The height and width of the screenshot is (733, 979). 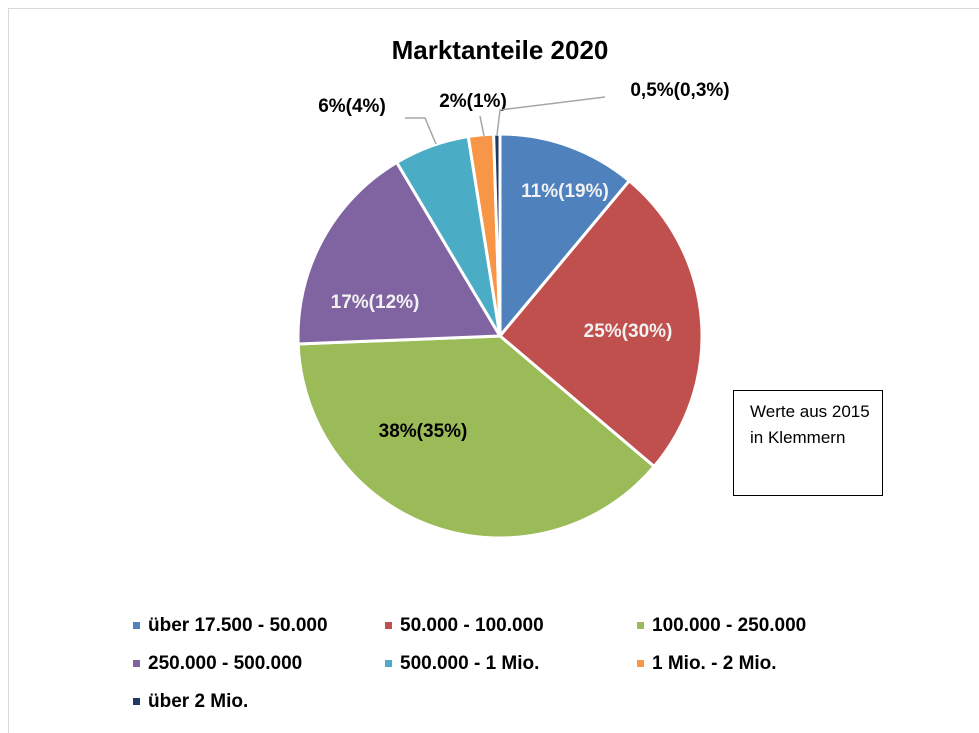 What do you see at coordinates (352, 106) in the screenshot?
I see `data-label: 6%(4%)` at bounding box center [352, 106].